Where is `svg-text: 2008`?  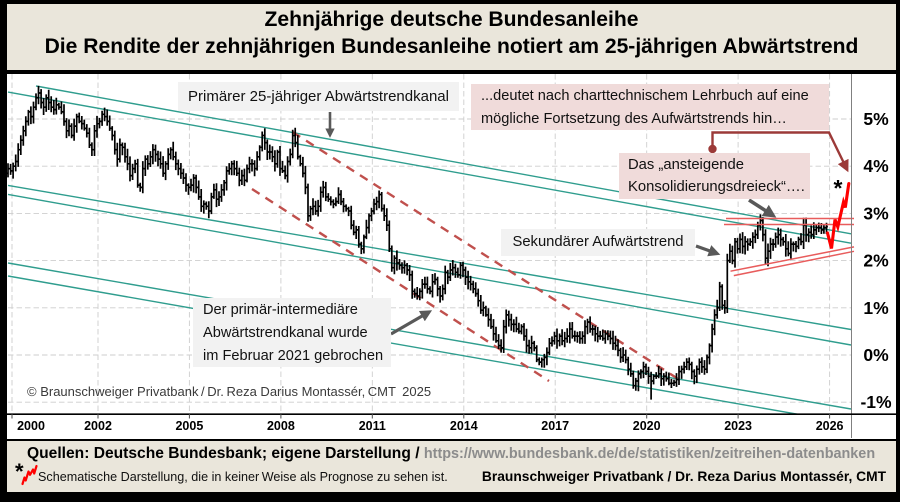 svg-text: 2008 is located at coordinates (281, 426).